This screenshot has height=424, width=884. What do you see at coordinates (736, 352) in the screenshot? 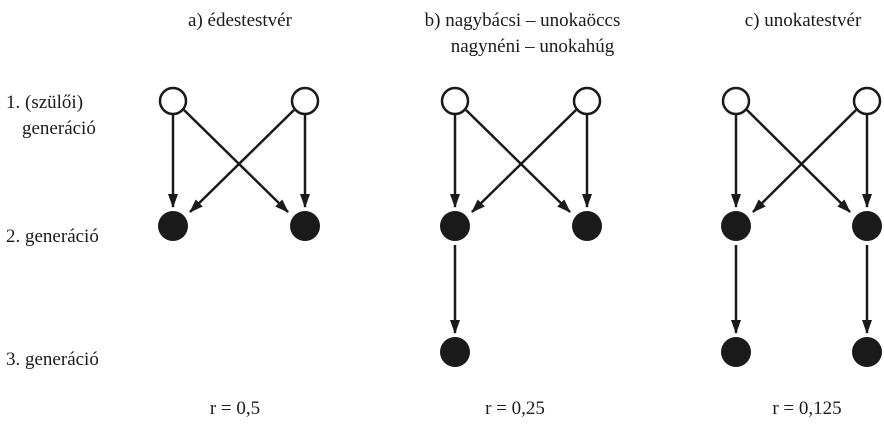
I see `gen3-c-left` at bounding box center [736, 352].